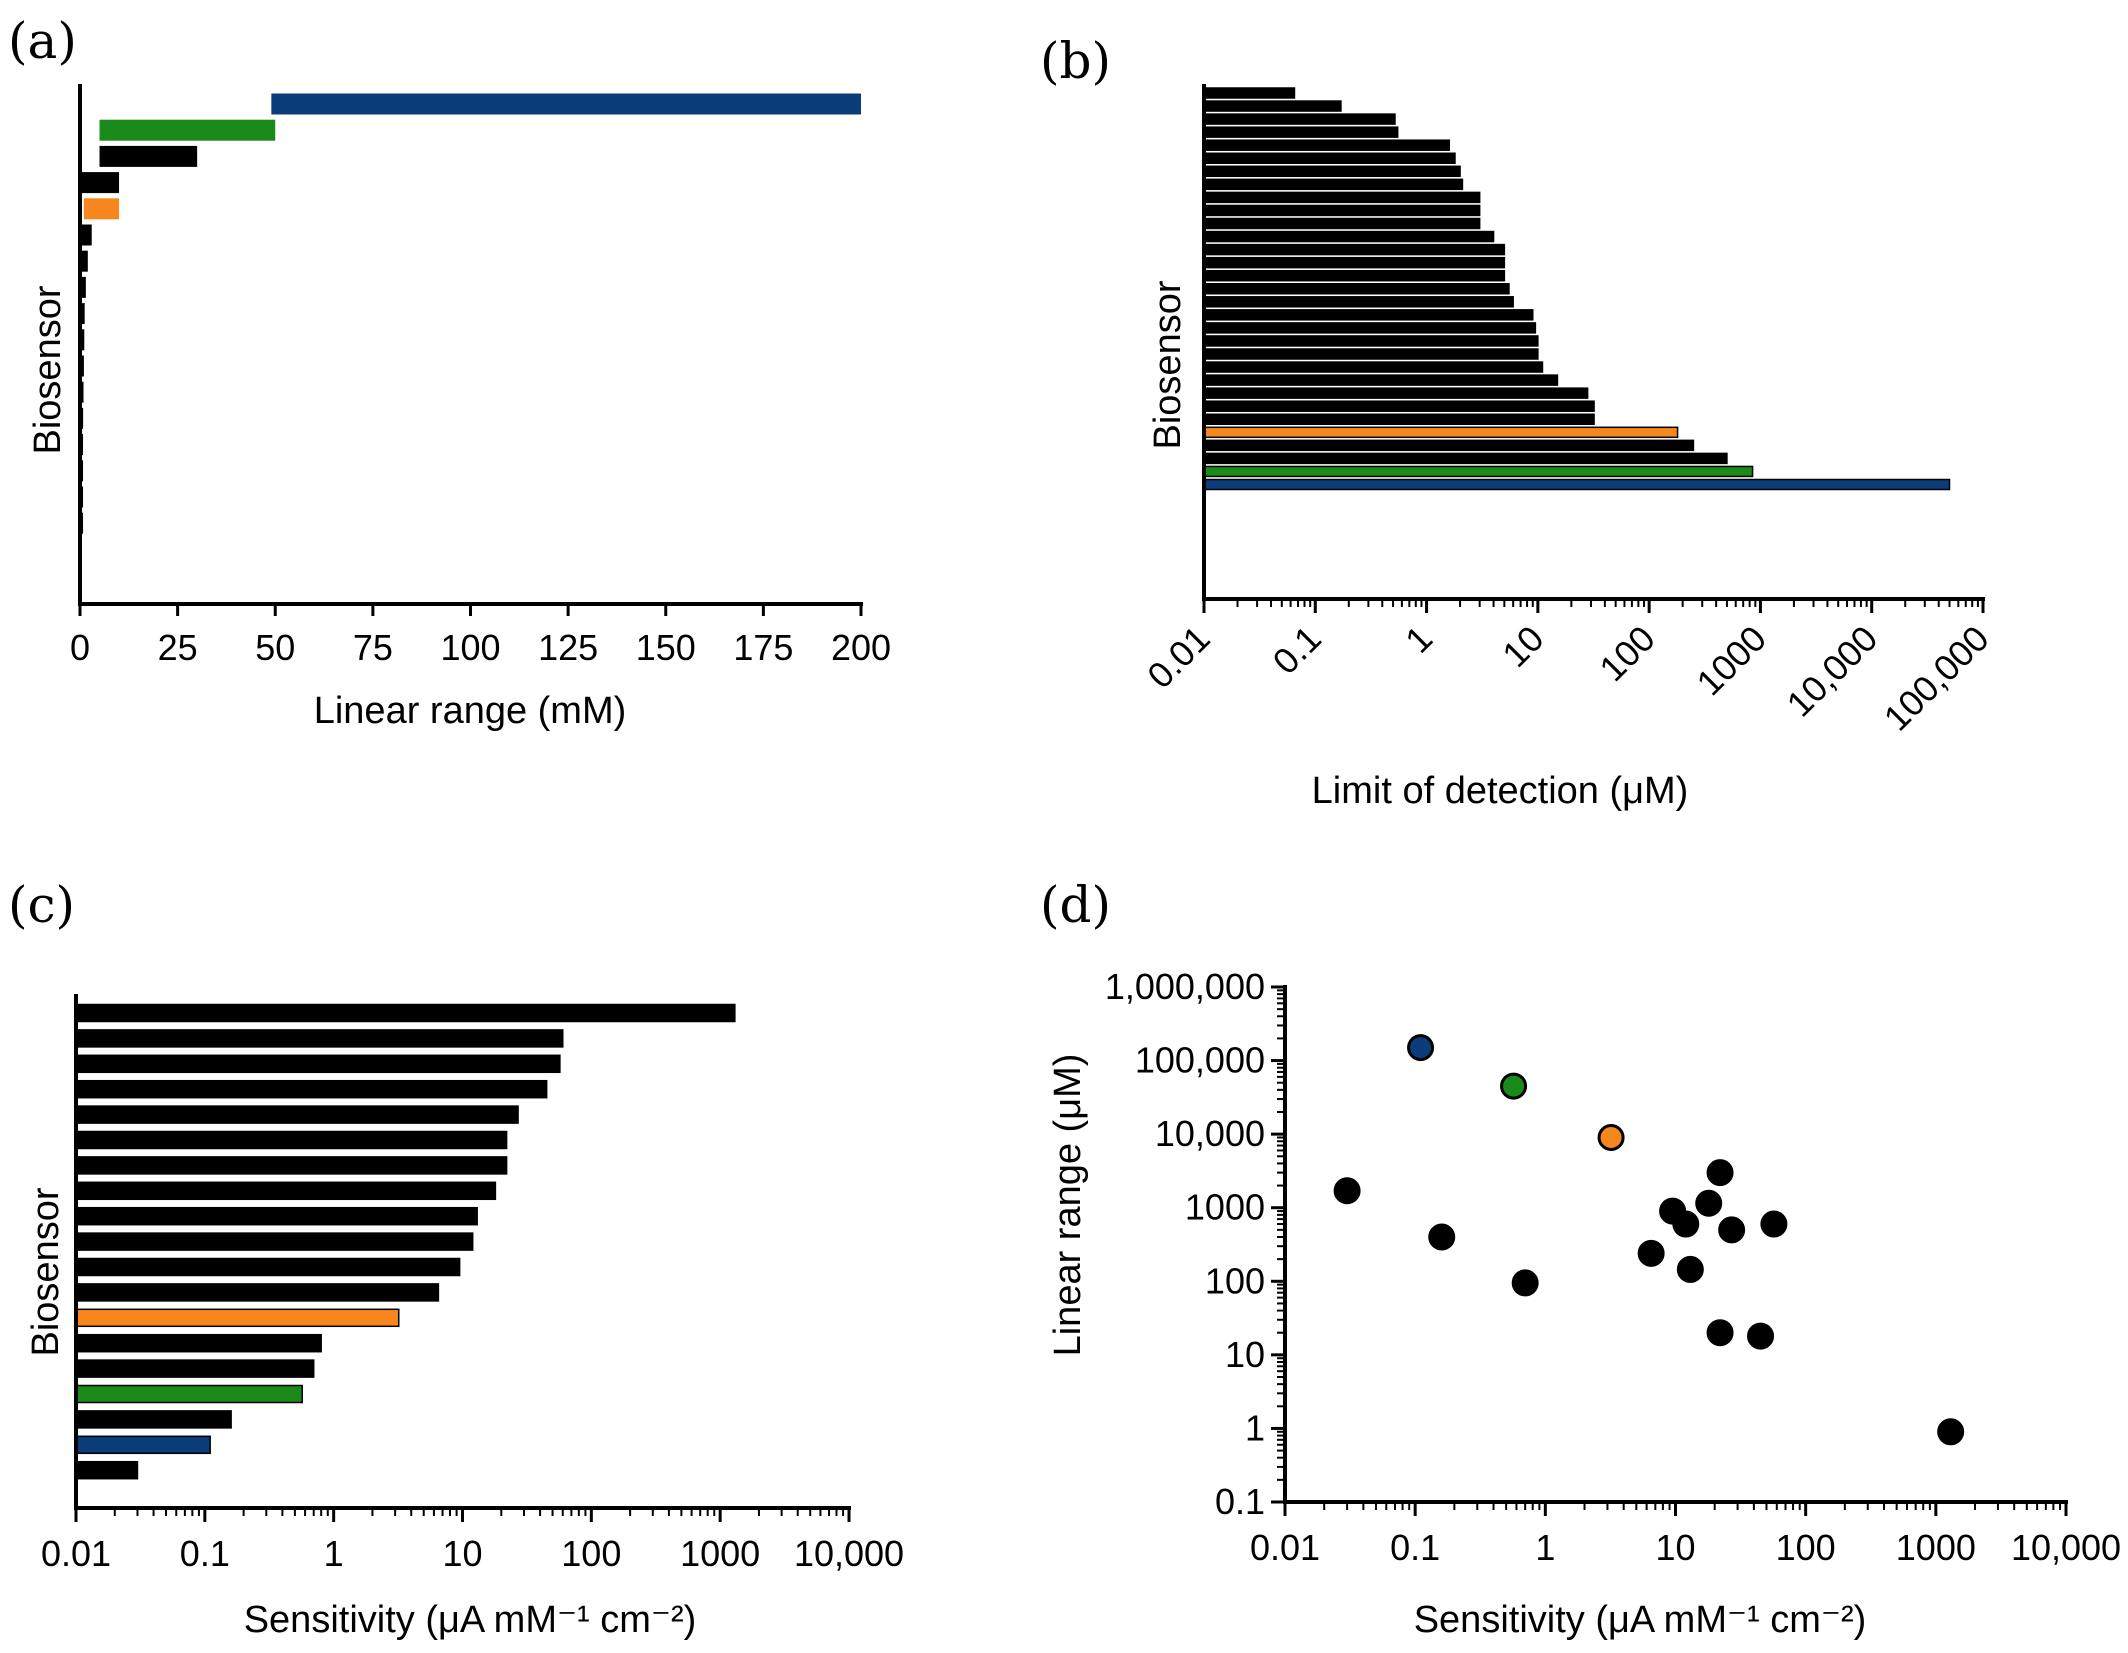 The width and height of the screenshot is (2128, 1653). What do you see at coordinates (1626, 653) in the screenshot?
I see `panel-b-x-tick-label: 100` at bounding box center [1626, 653].